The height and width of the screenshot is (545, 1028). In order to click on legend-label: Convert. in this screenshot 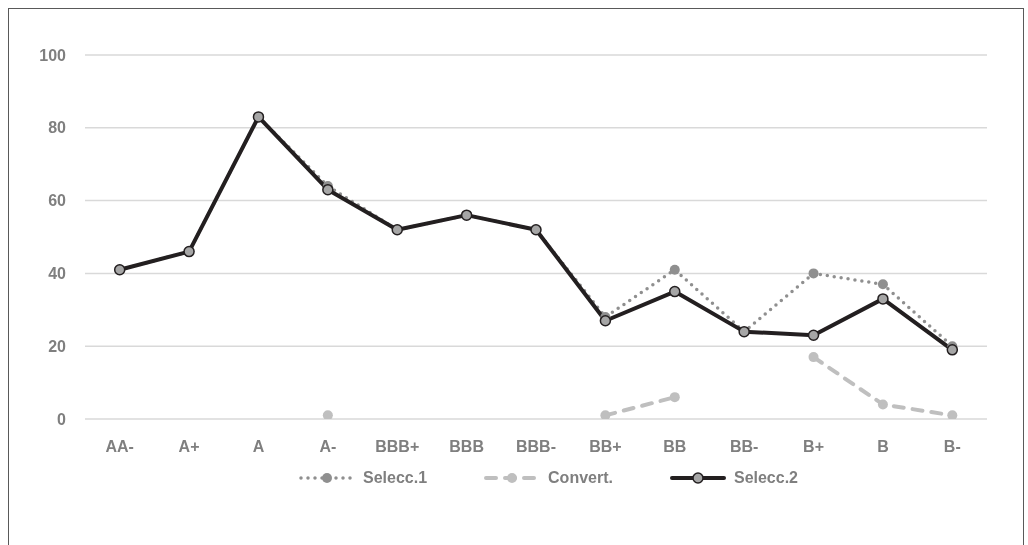, I will do `click(580, 478)`.